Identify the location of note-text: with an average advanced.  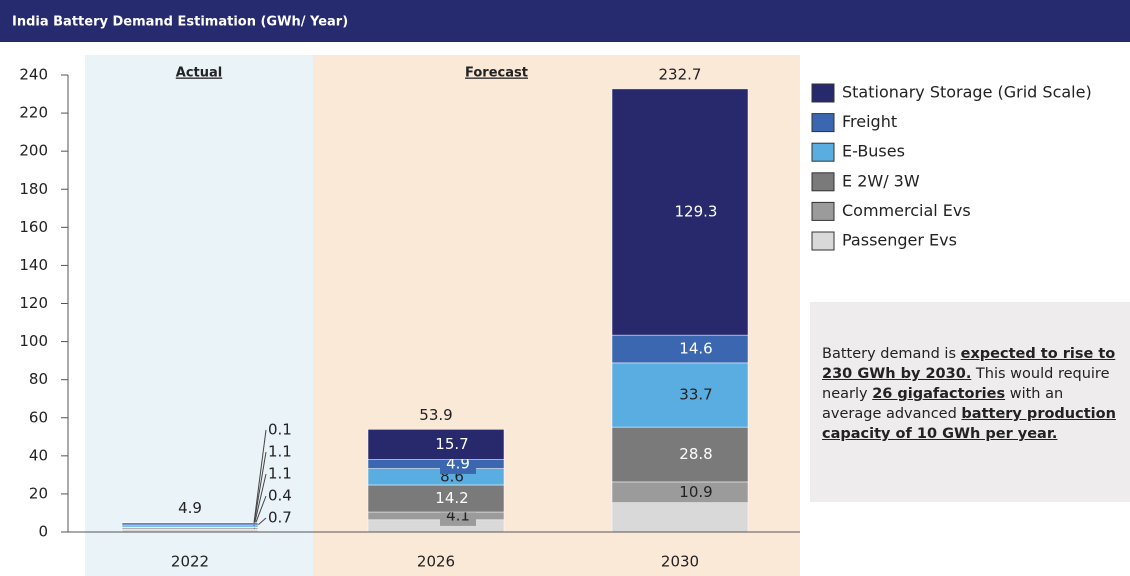
(943, 404).